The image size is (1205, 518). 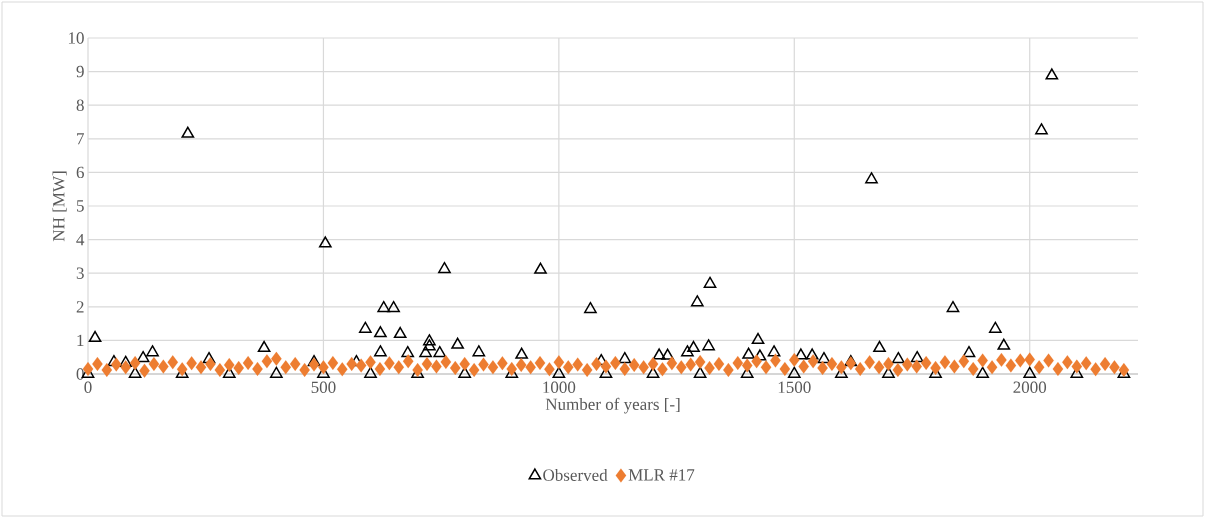 What do you see at coordinates (80, 139) in the screenshot?
I see `y-tick-label: 7` at bounding box center [80, 139].